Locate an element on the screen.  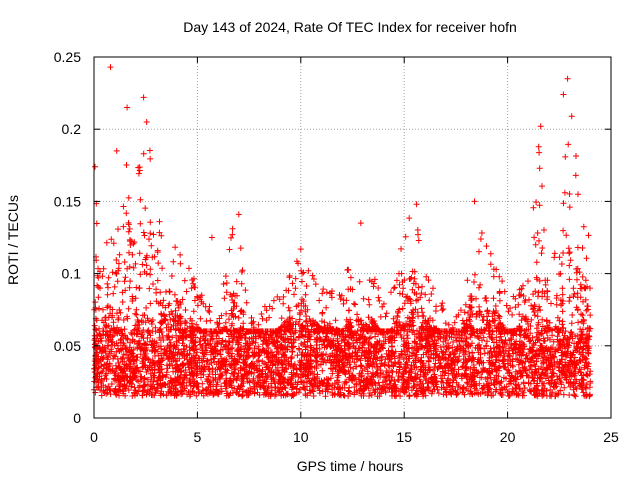
x-tick-label: 0 is located at coordinates (94, 437).